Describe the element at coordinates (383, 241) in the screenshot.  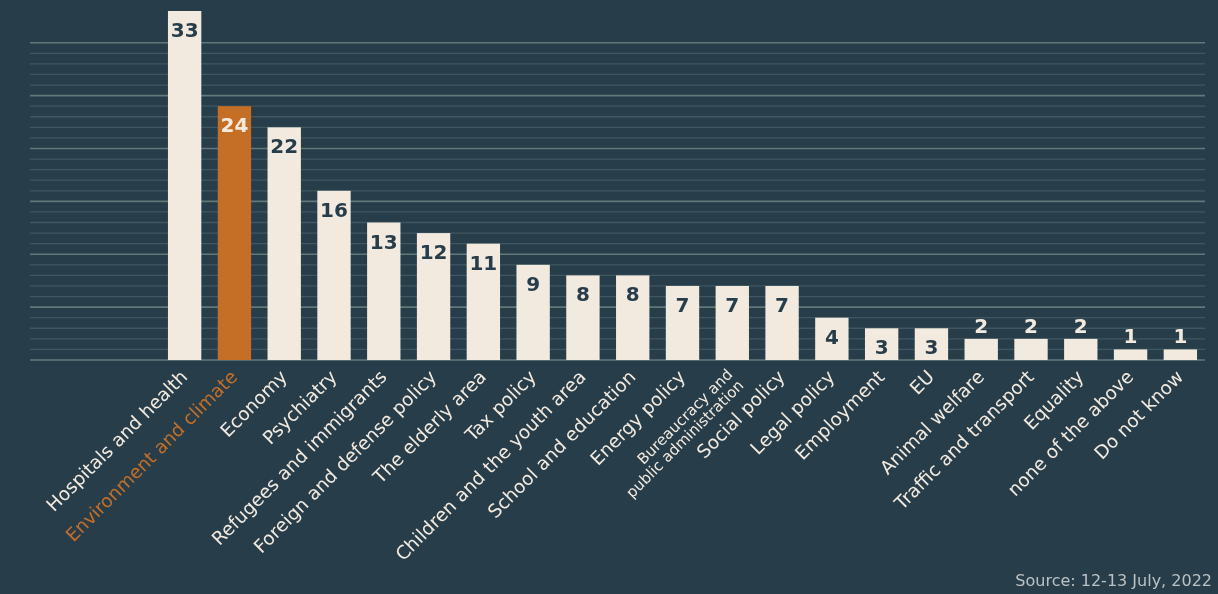
I see `data-label: 13` at that location.